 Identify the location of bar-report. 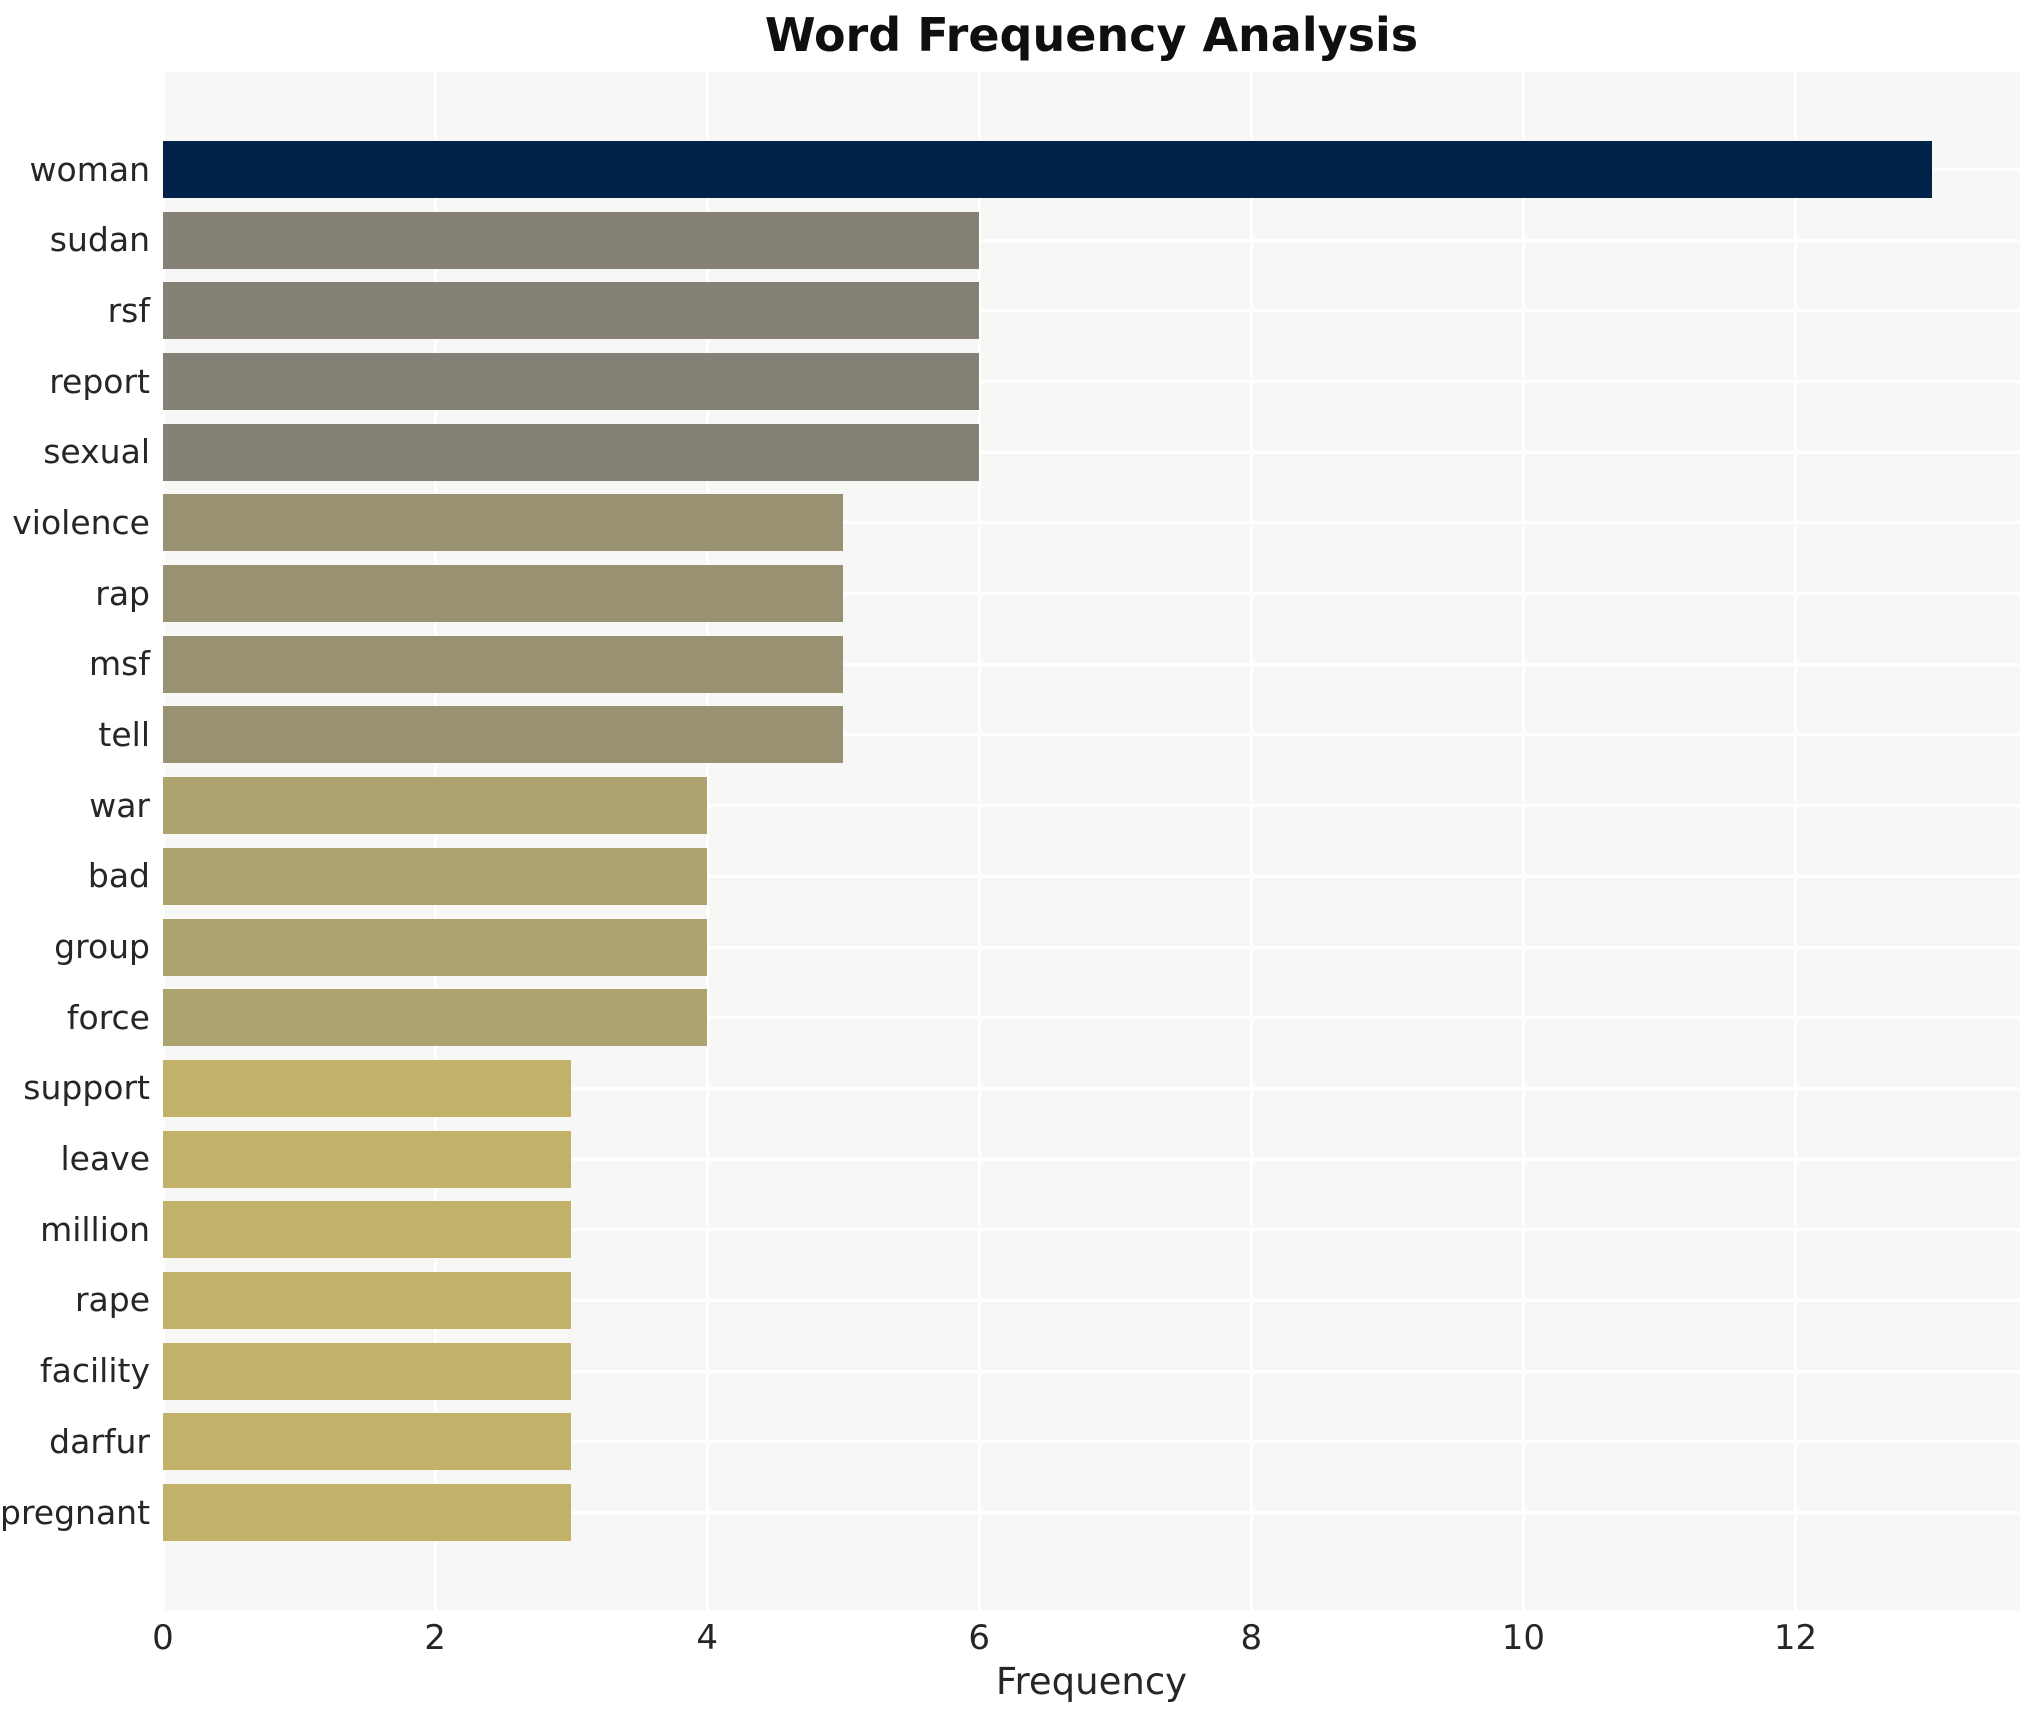
(571, 382).